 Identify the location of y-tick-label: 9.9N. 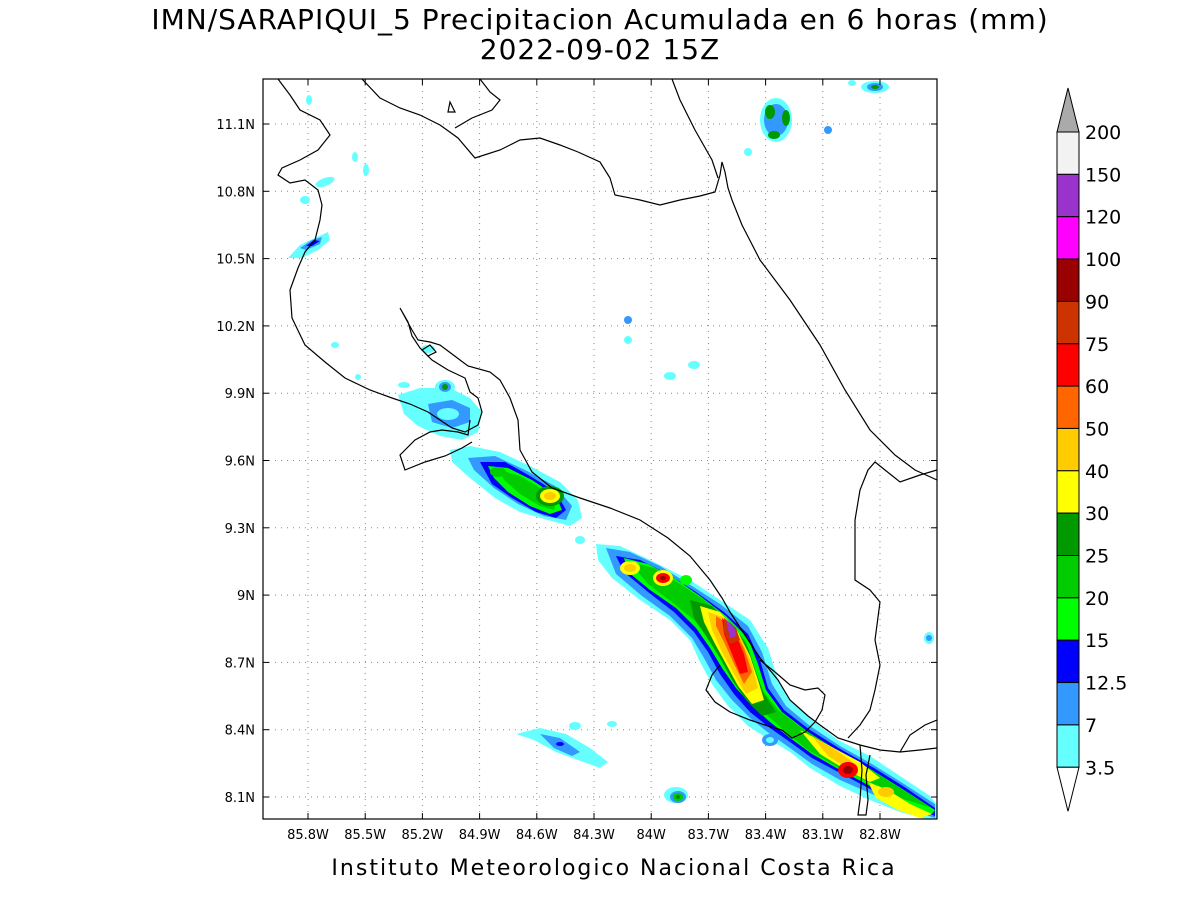
(240, 394).